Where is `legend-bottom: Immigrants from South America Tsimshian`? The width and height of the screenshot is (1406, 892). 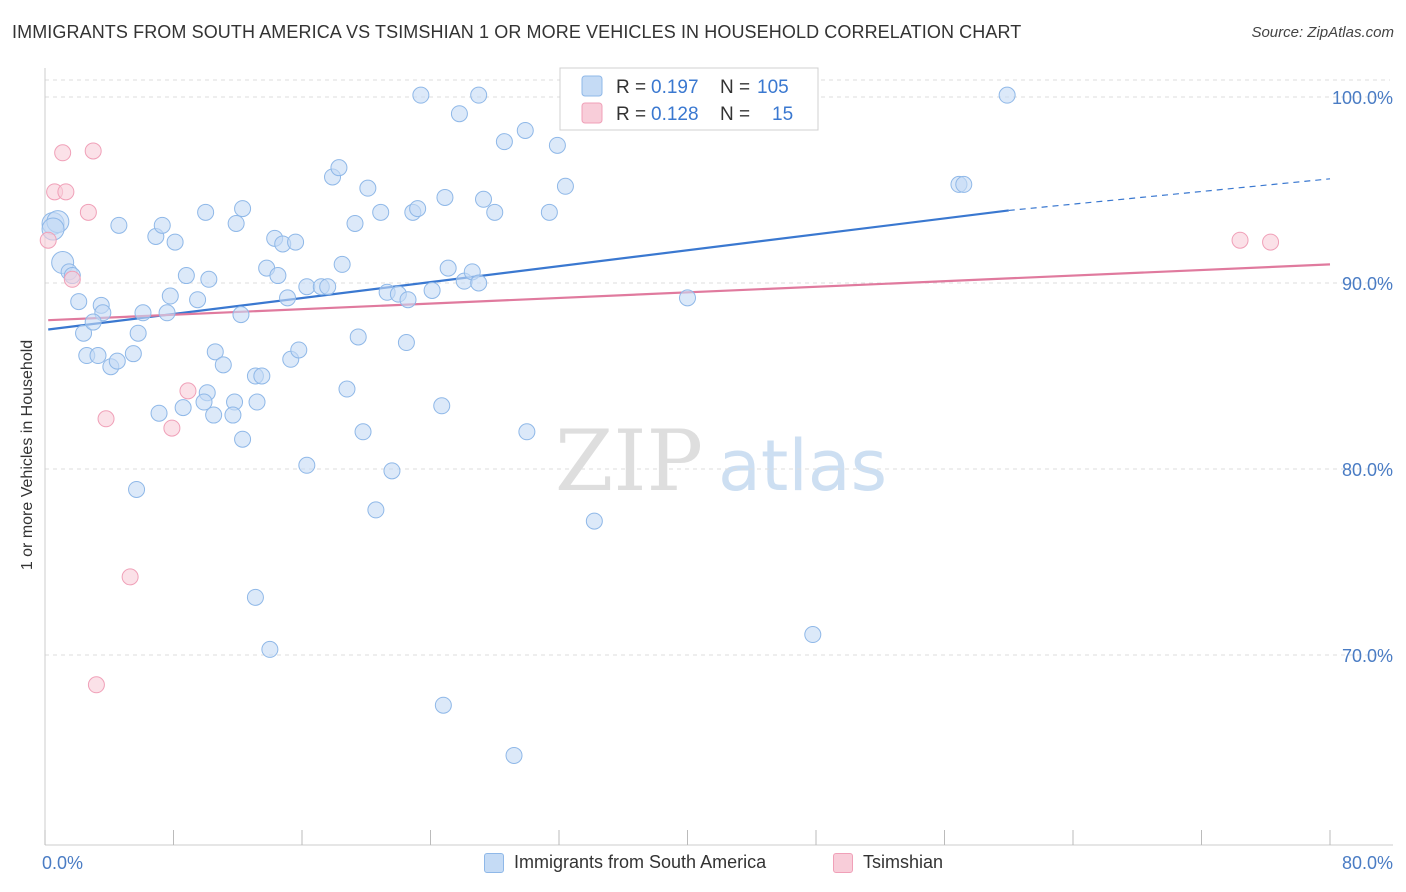 legend-bottom: Immigrants from South America Tsimshian is located at coordinates (703, 864).